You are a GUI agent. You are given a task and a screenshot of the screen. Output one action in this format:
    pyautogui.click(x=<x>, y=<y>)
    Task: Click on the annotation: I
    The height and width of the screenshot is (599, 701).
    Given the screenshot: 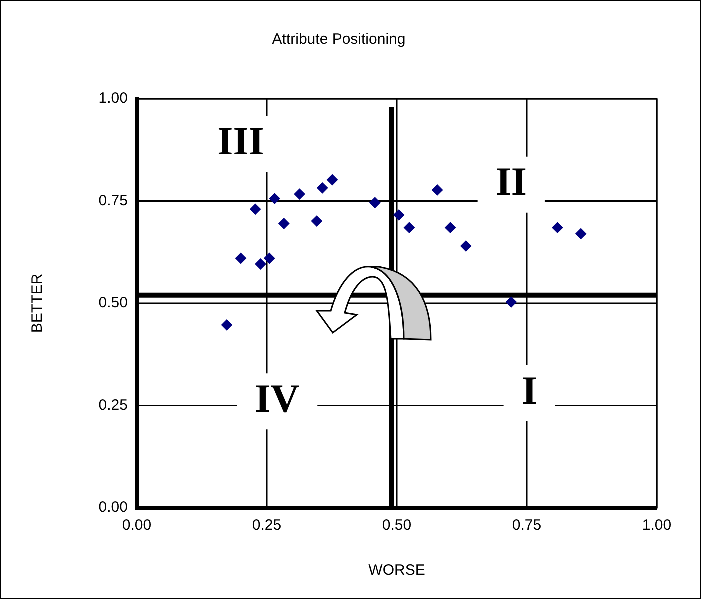 What is the action you would take?
    pyautogui.click(x=530, y=390)
    